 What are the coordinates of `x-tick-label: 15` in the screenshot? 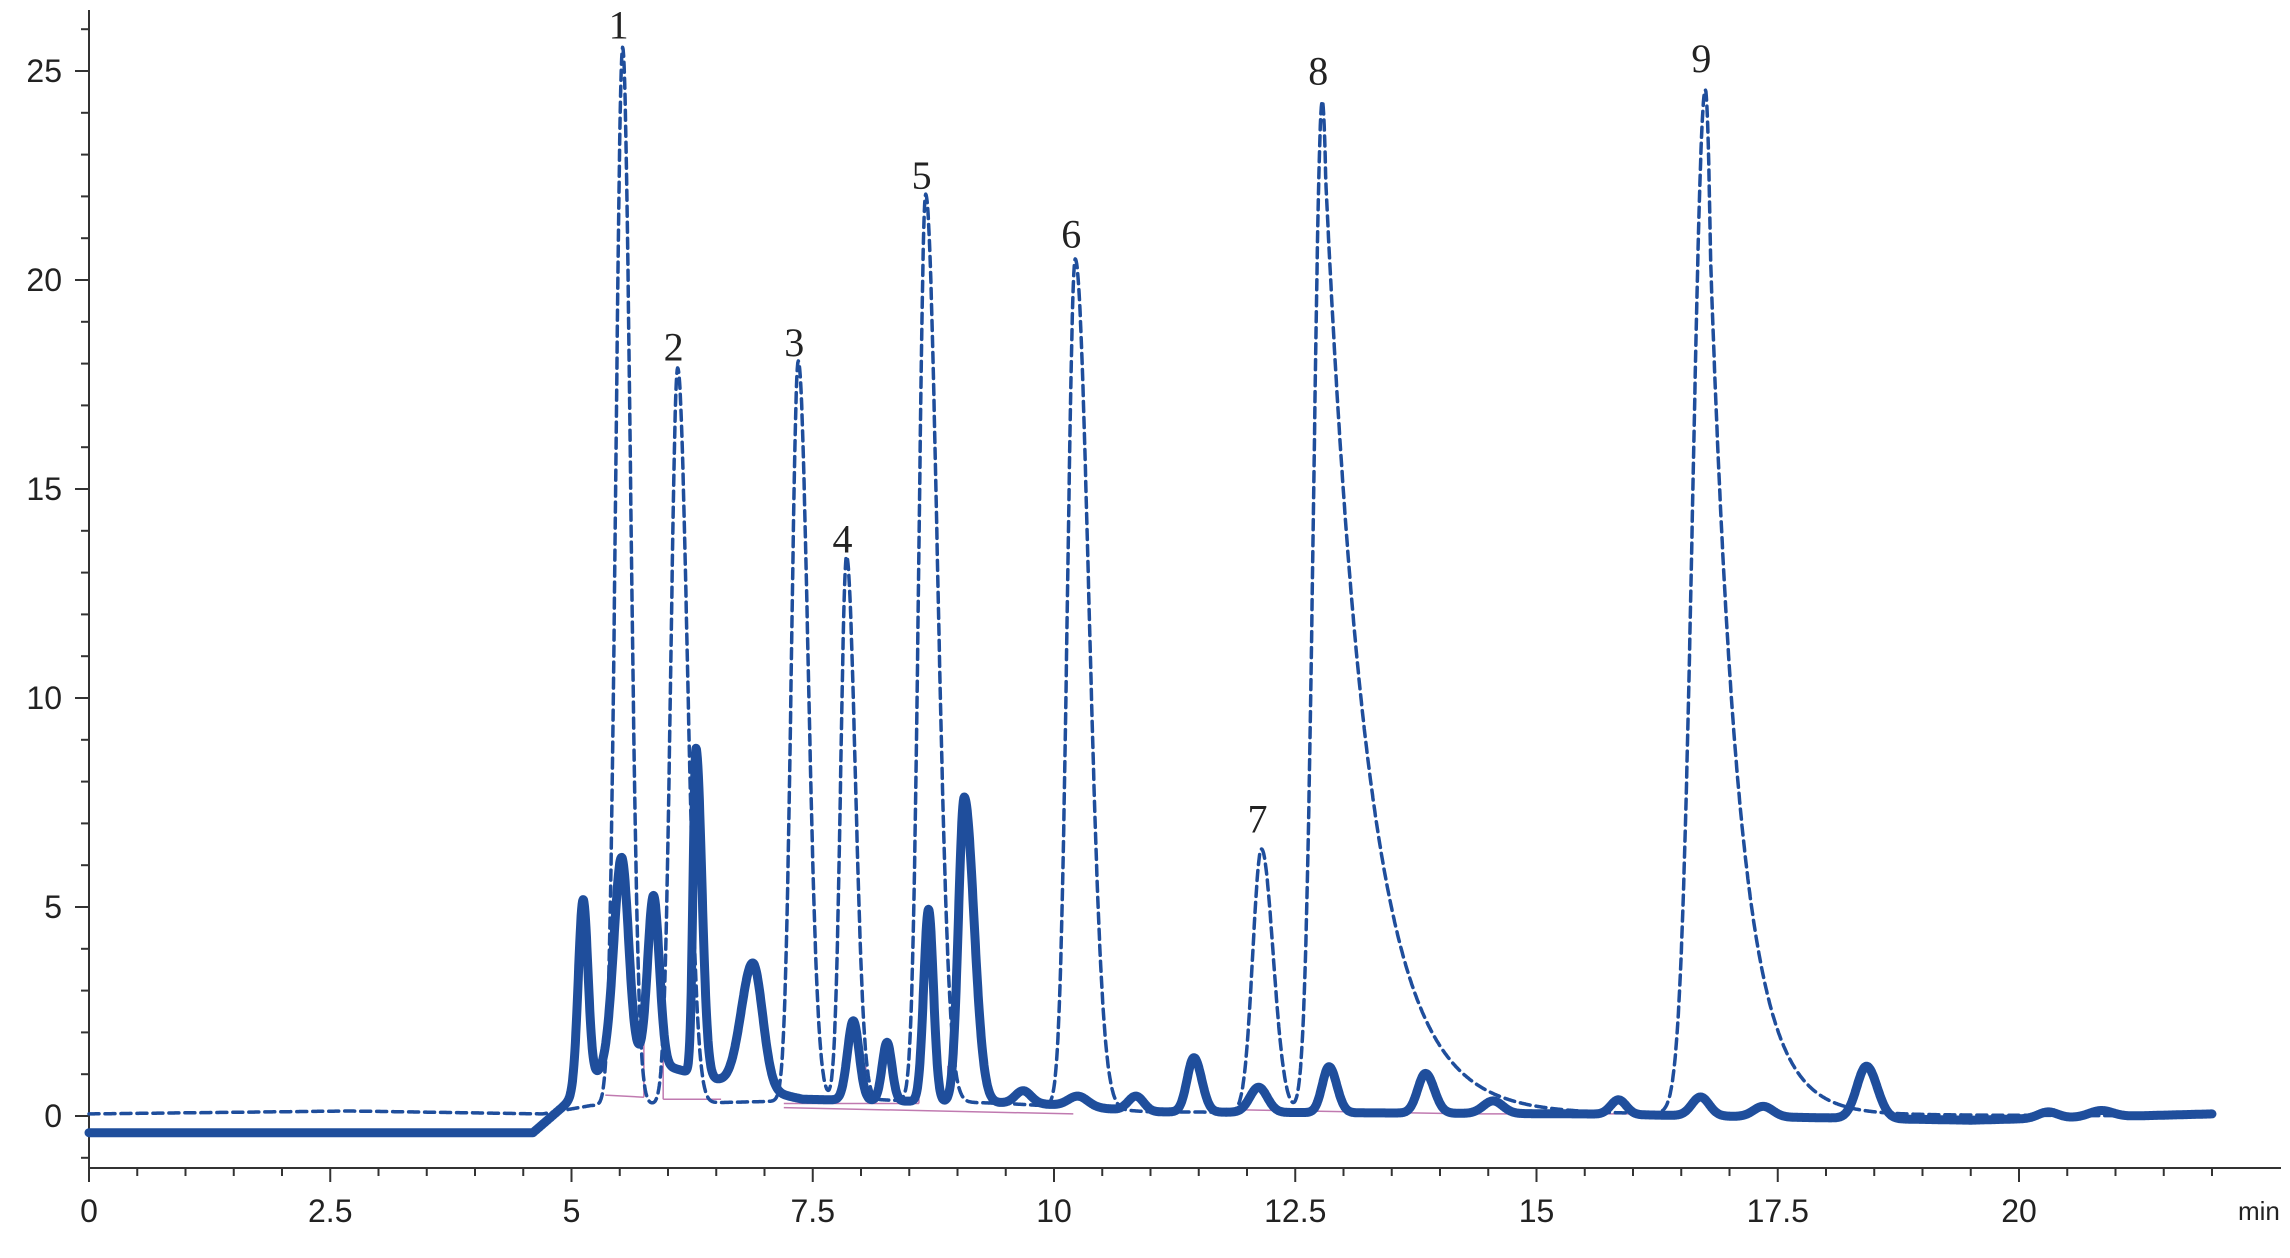 It's located at (1537, 1211).